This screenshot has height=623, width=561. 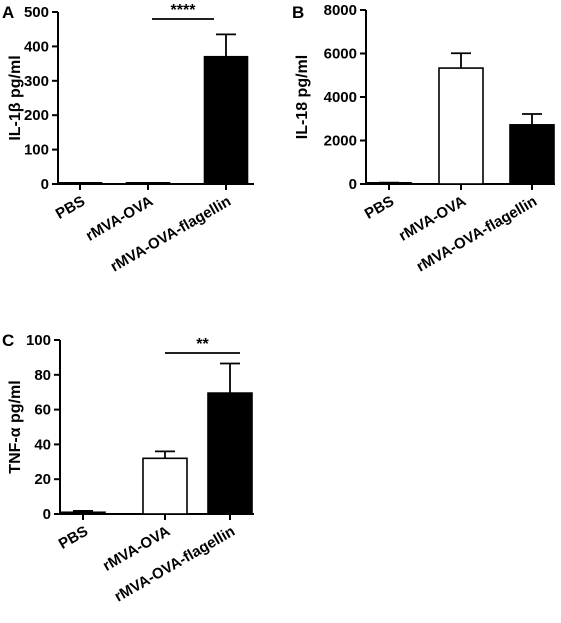 I want to click on y-axis-label: IL-18 pg/ml, so click(x=302, y=97).